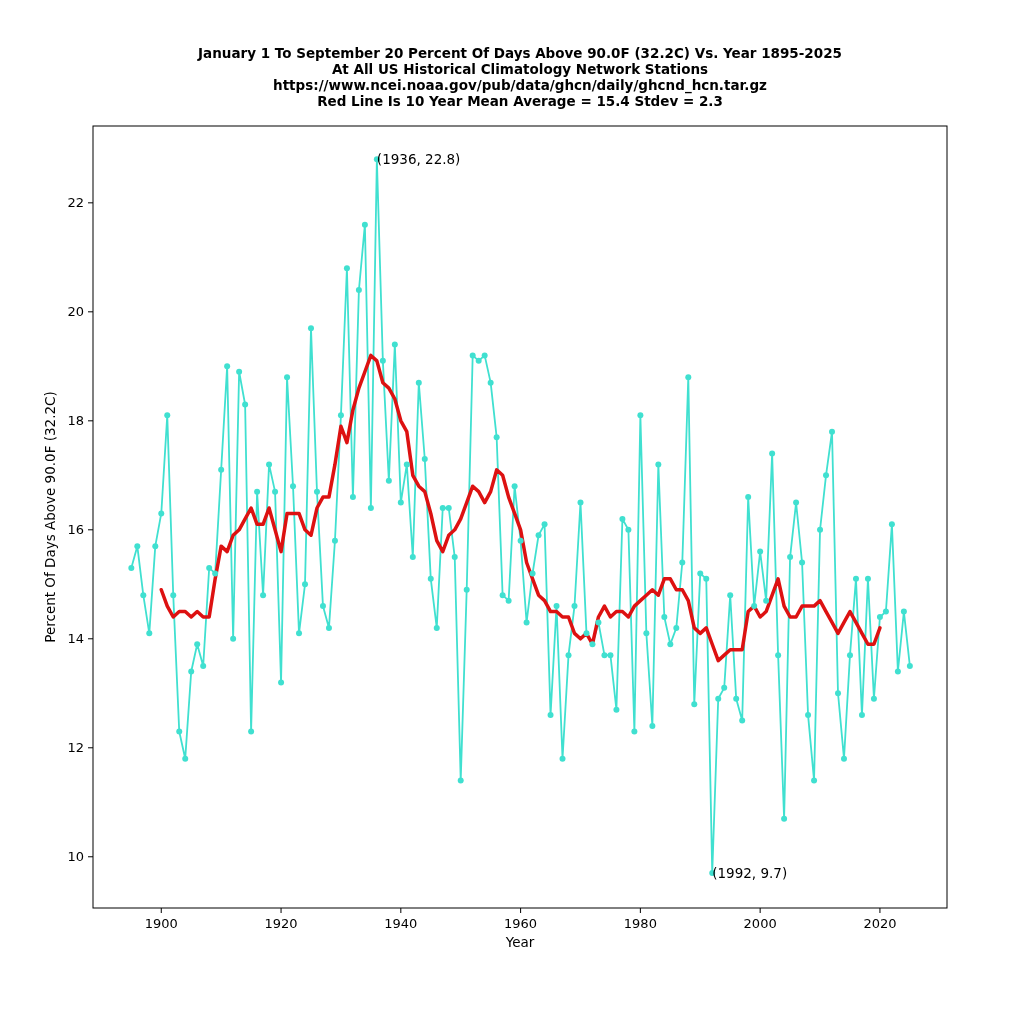 The width and height of the screenshot is (1024, 1018). What do you see at coordinates (161, 923) in the screenshot?
I see `x-tick-label: 1900` at bounding box center [161, 923].